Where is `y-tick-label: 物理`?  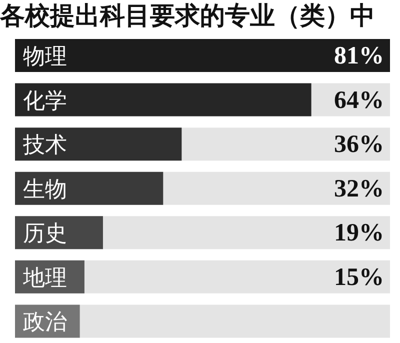
y-tick-label: 物理 is located at coordinates (45, 57).